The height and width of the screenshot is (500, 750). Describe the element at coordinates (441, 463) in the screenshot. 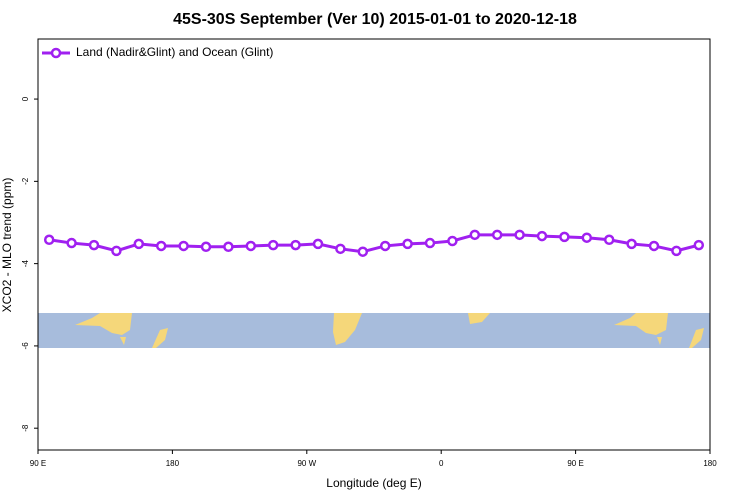

I see `x-tick-label: 0` at that location.